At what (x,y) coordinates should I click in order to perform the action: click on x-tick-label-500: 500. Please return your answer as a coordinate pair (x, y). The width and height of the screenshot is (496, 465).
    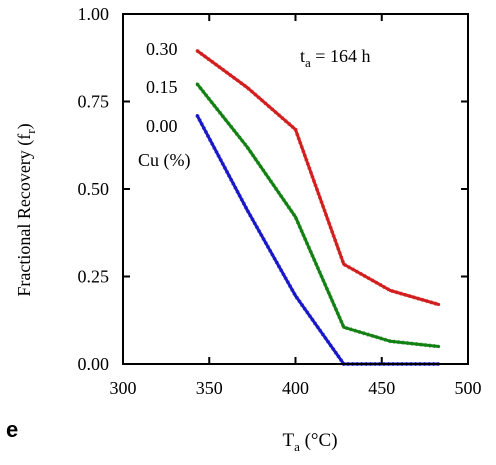
    Looking at the image, I should click on (468, 388).